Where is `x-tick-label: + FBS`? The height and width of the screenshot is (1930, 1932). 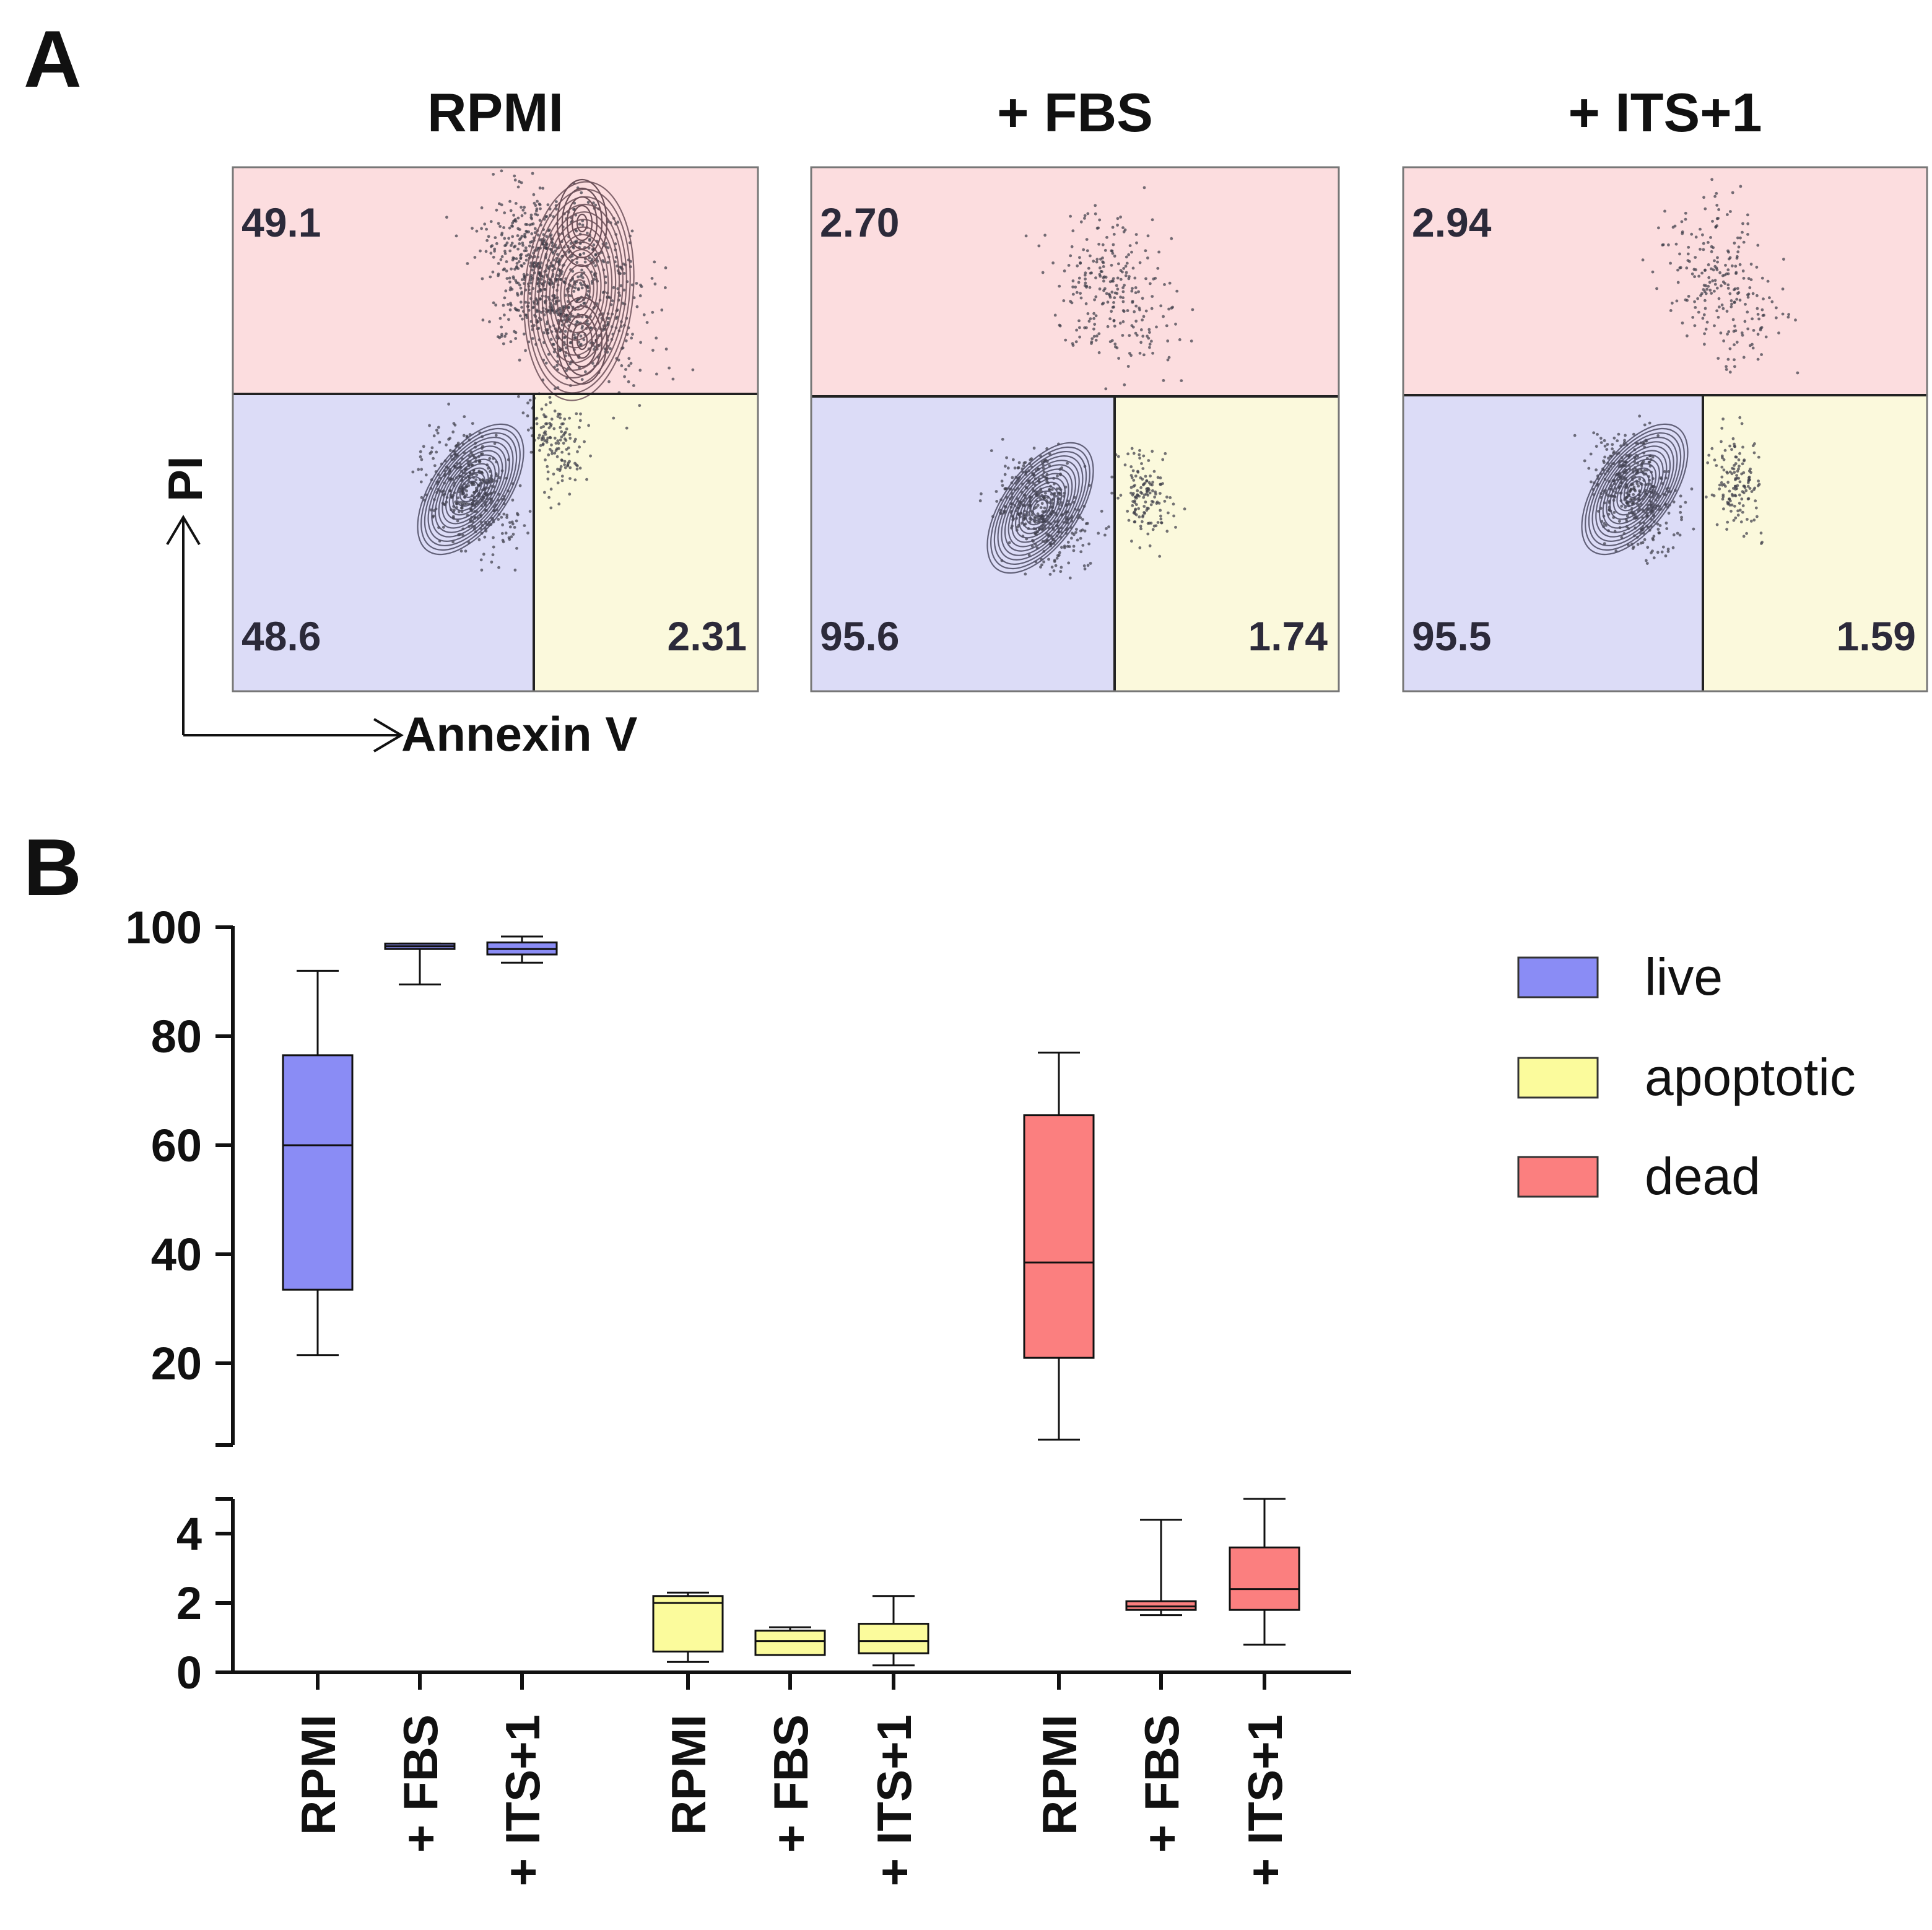 x-tick-label: + FBS is located at coordinates (420, 1783).